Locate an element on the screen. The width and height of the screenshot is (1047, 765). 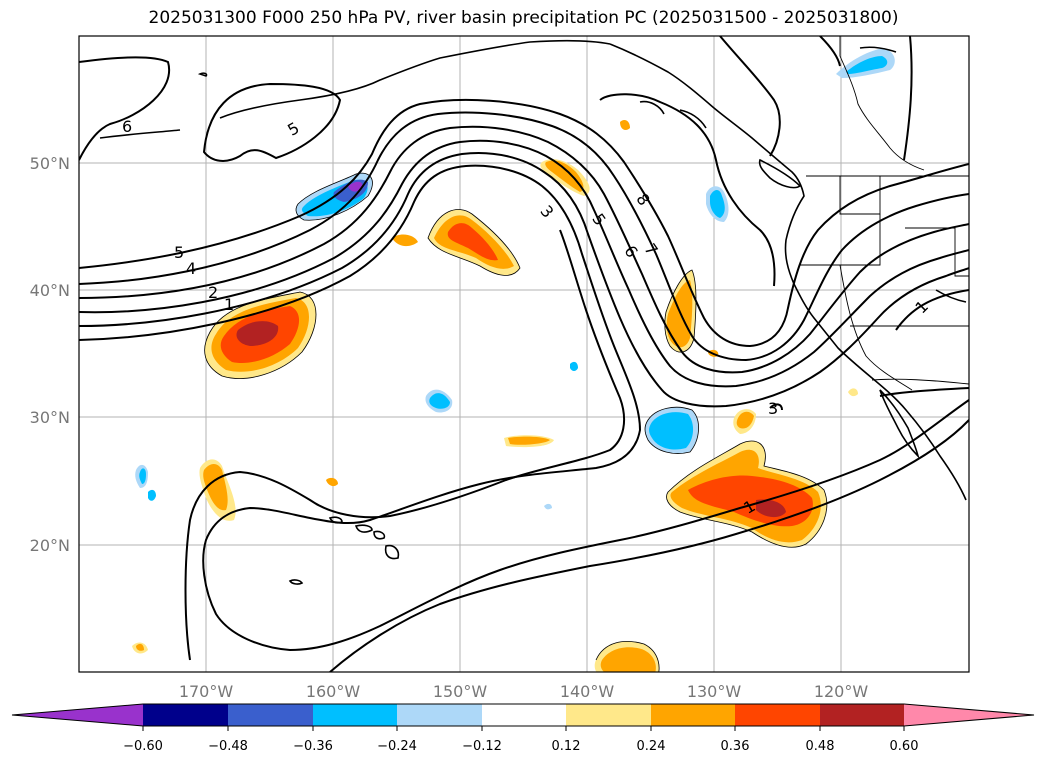
colorbar-tick-7: 0.24 is located at coordinates (651, 746).